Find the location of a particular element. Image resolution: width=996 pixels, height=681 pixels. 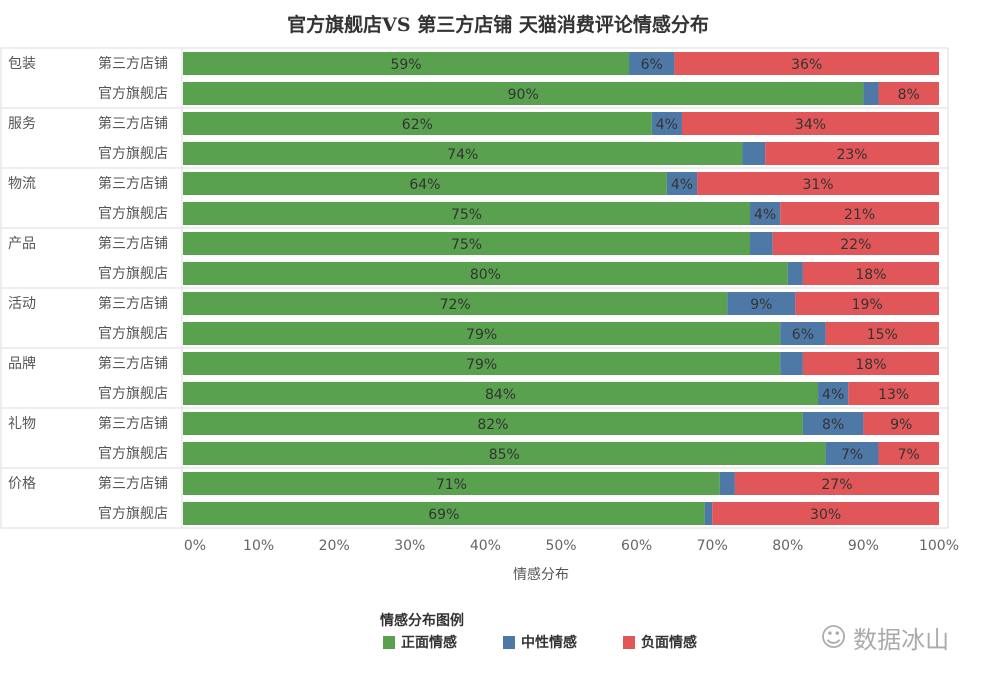

data-label: 18% is located at coordinates (870, 275).